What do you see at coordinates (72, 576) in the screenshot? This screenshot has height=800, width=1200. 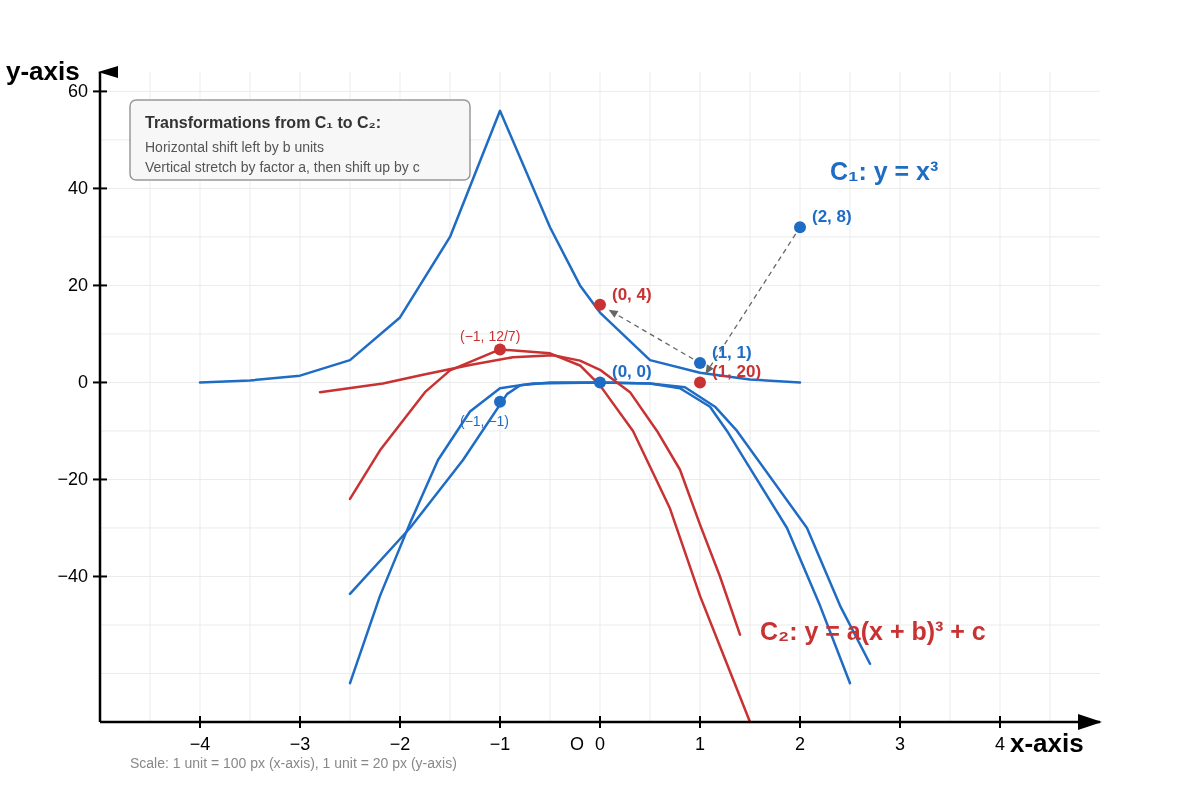 I see `y-tick-label: −40` at bounding box center [72, 576].